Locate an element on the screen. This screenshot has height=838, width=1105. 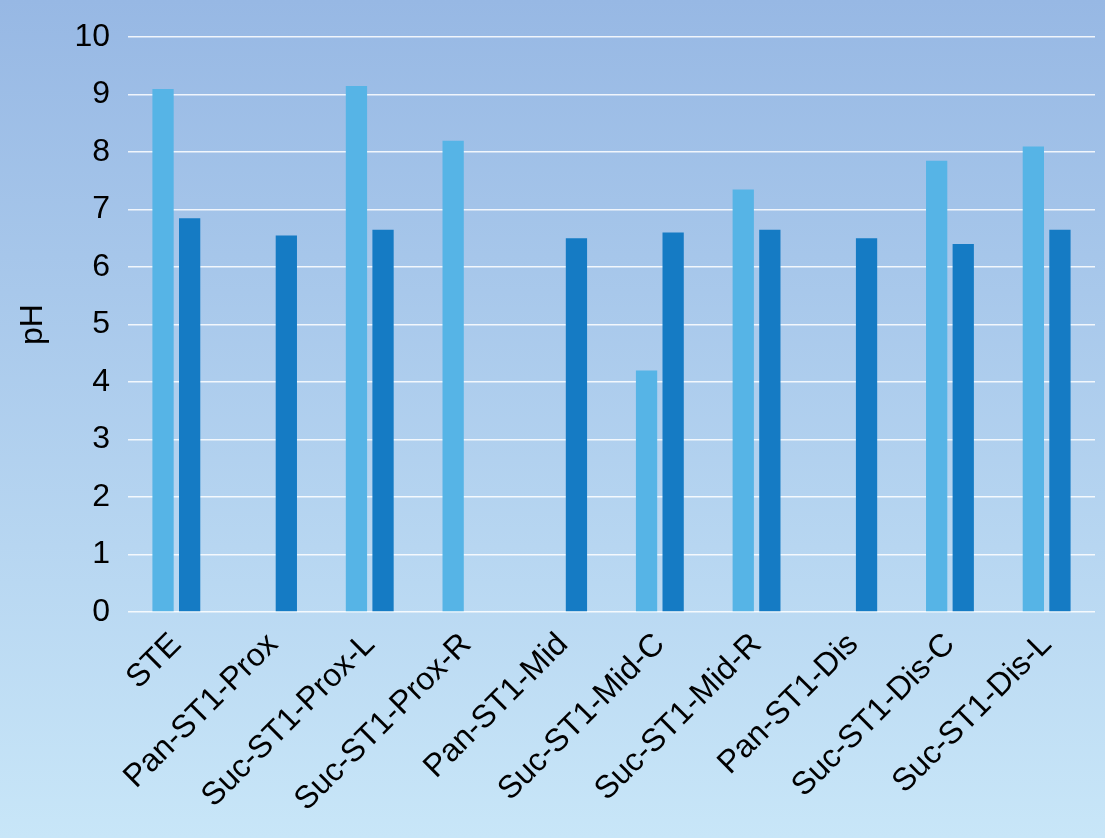
y-tick-label: 6 is located at coordinates (101, 264).